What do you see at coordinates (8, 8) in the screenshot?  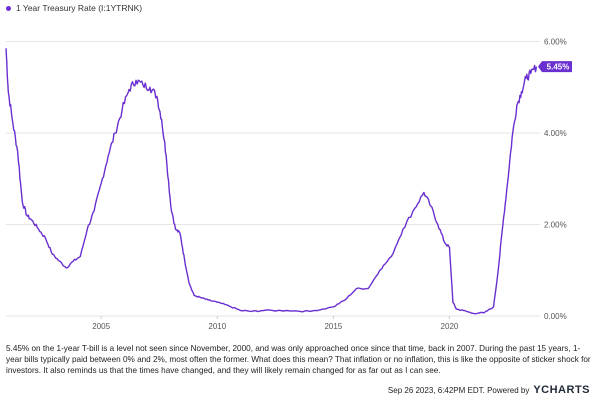 I see `legend-marker` at bounding box center [8, 8].